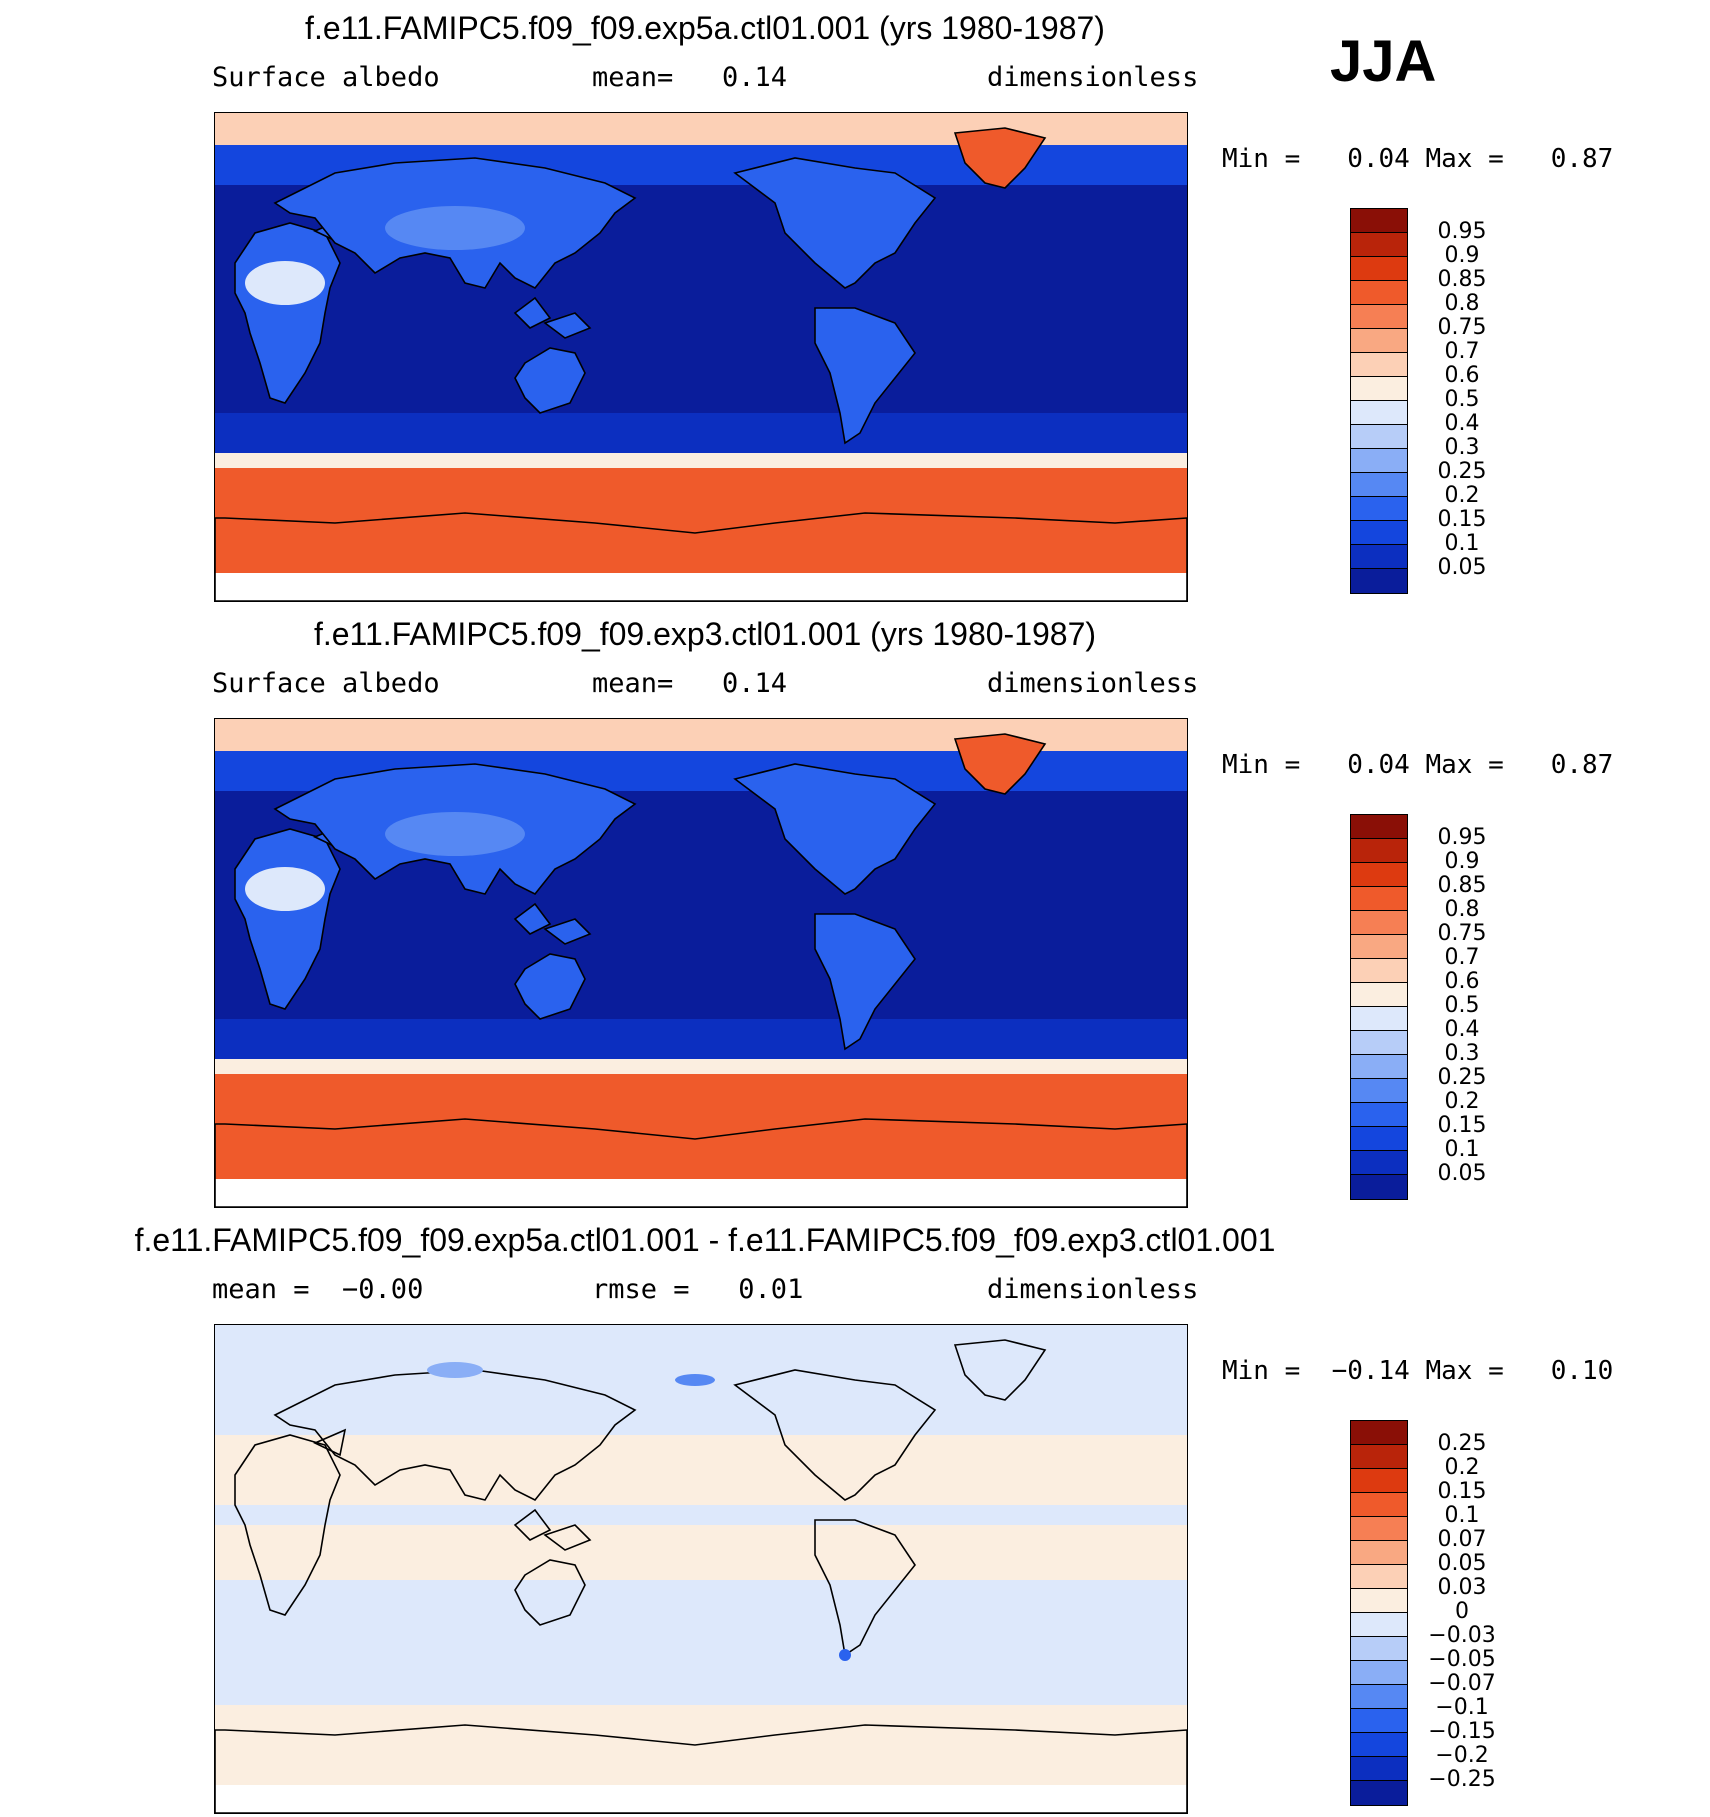 This screenshot has height=1817, width=1710. Describe the element at coordinates (1462, 1731) in the screenshot. I see `colorbar-tick-label: −0.15` at that location.